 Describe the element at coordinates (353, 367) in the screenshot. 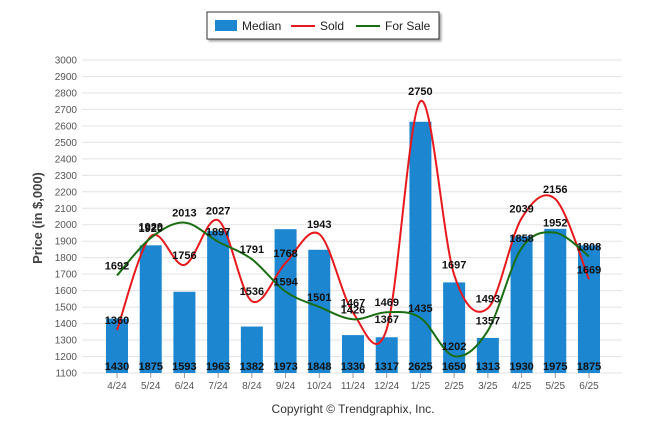

I see `median-value-label: 1330` at that location.